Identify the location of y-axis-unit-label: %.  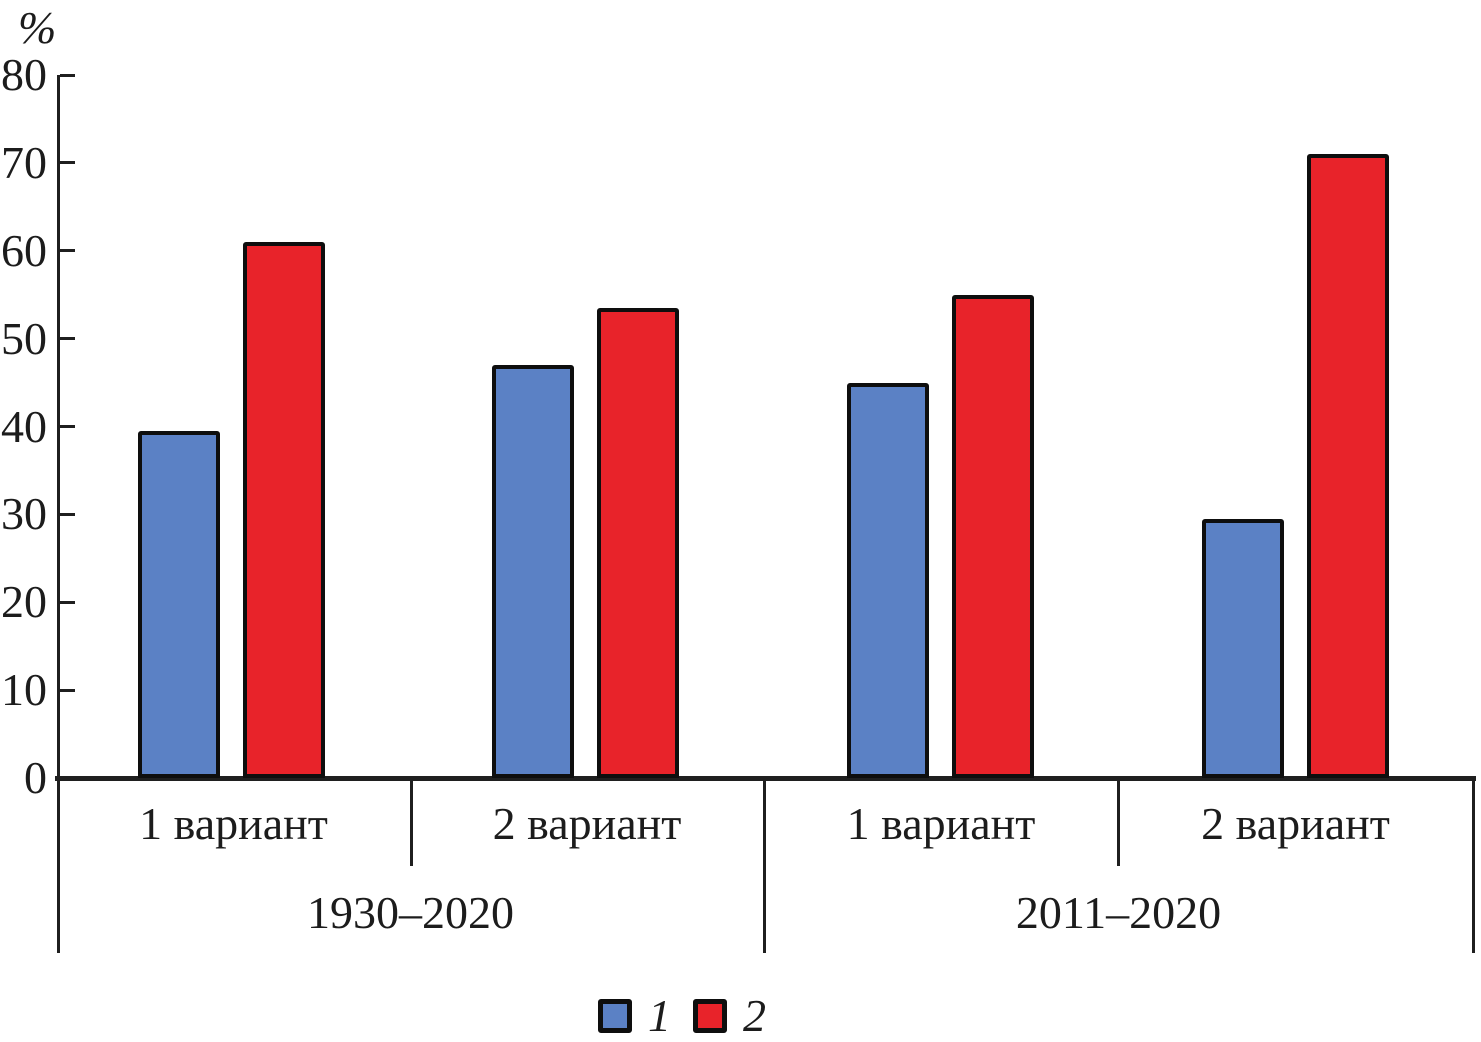
(37, 27).